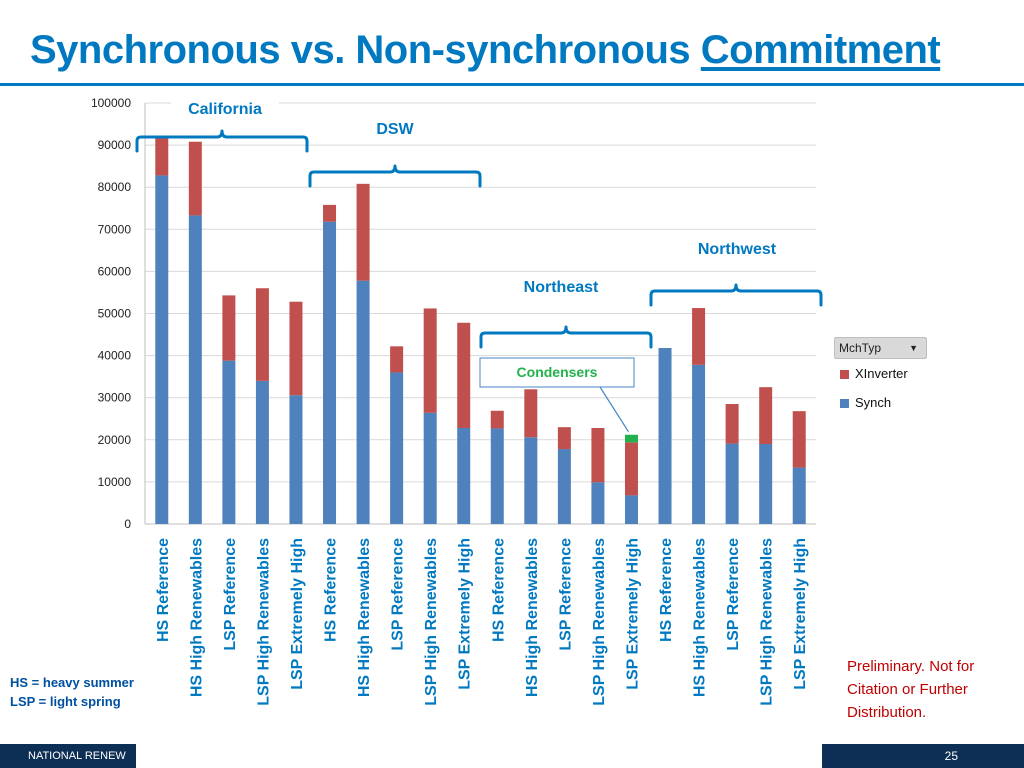 This screenshot has height=768, width=1024. I want to click on abbreviation-notes: HS = heavy summer LSP = light spring, so click(72, 692).